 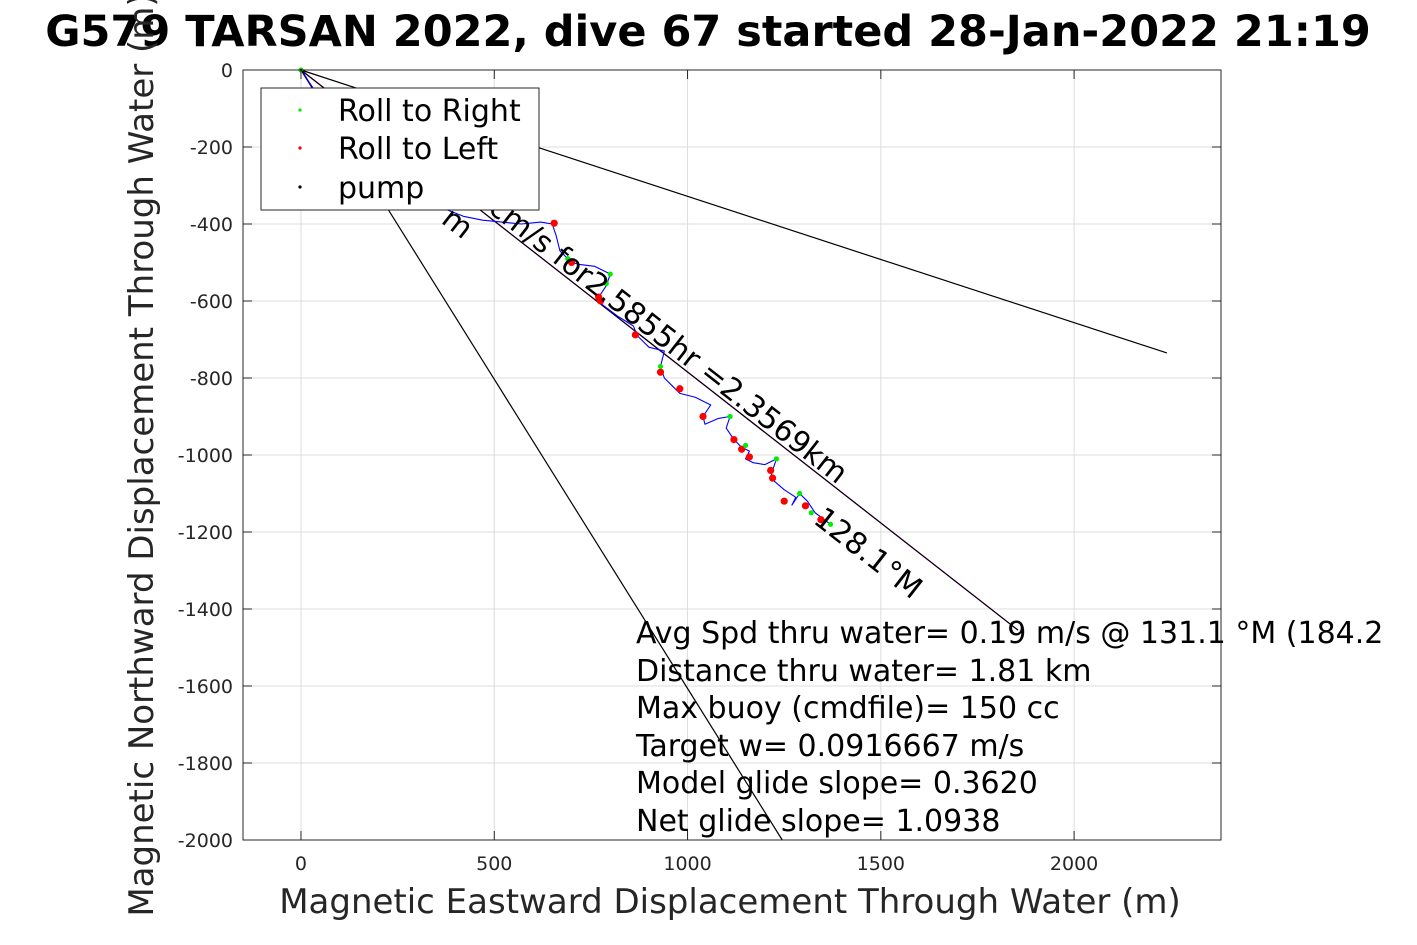 What do you see at coordinates (863, 671) in the screenshot?
I see `info-distance: Distance thru water= 1.81 km` at bounding box center [863, 671].